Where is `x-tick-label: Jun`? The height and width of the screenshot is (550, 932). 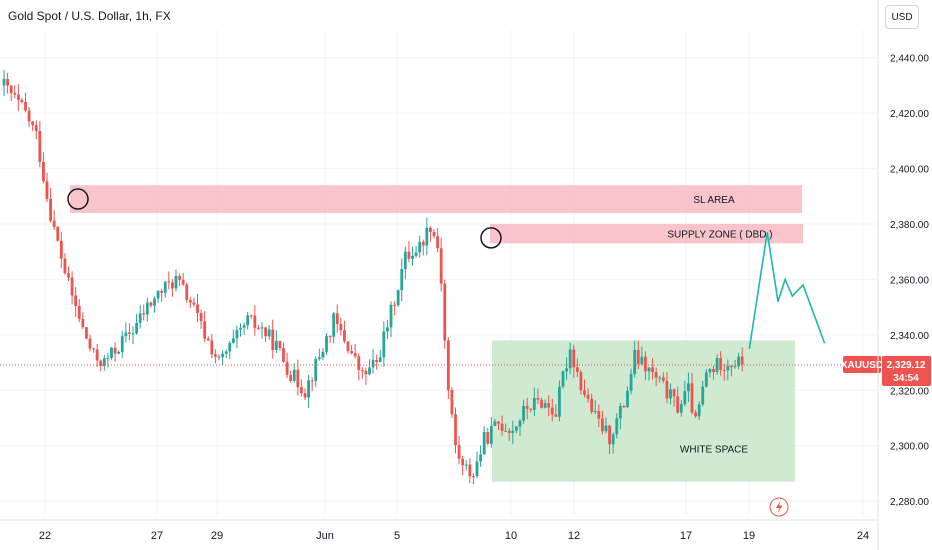
x-tick-label: Jun is located at coordinates (325, 536).